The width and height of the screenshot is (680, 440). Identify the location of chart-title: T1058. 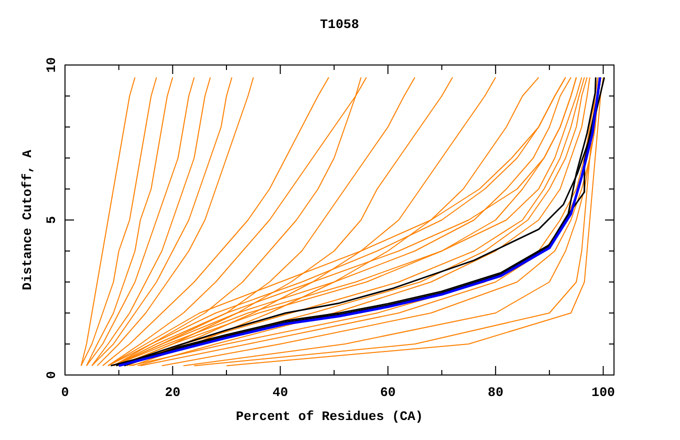
(340, 24).